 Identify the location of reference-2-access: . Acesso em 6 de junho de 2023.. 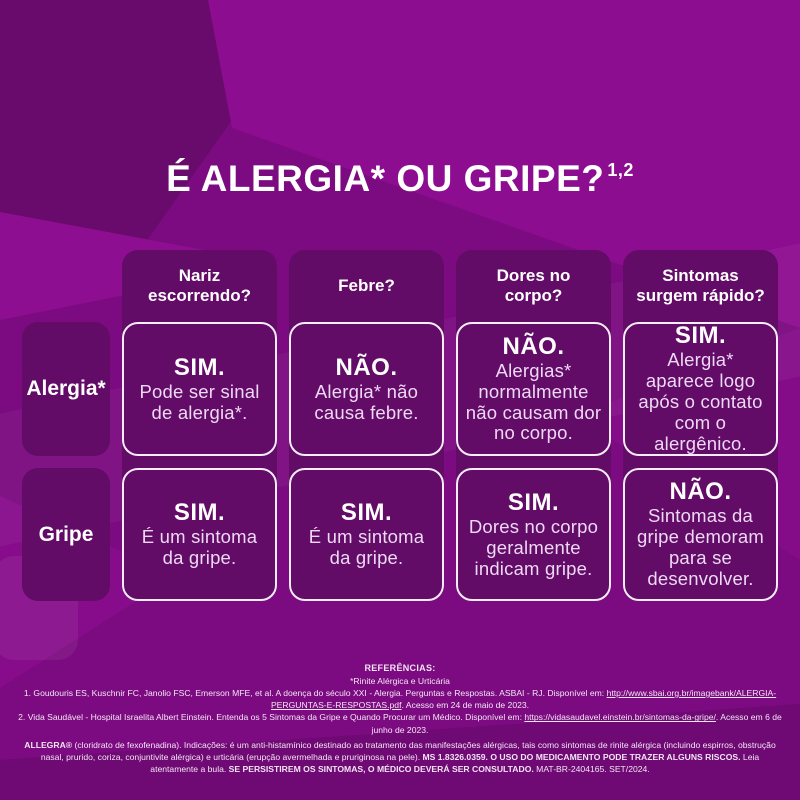
(576, 723).